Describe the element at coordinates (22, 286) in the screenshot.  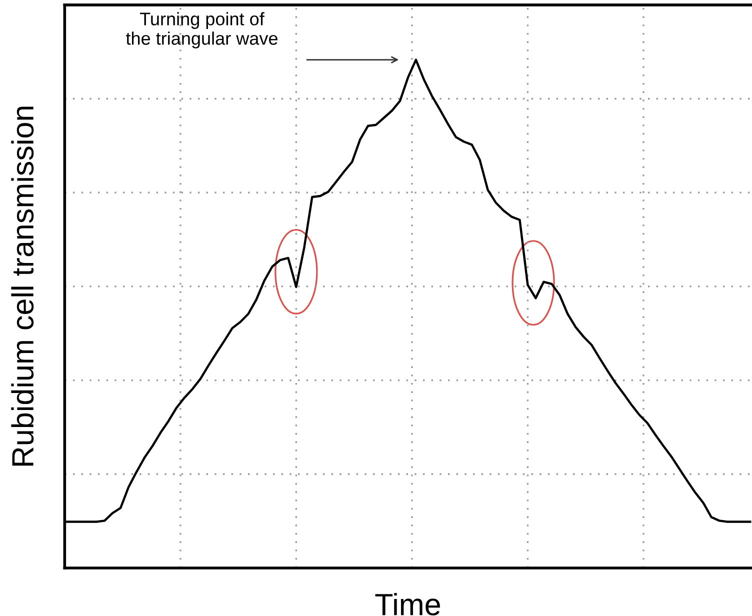
I see `y-axis-title: Rubidium cell transmission` at that location.